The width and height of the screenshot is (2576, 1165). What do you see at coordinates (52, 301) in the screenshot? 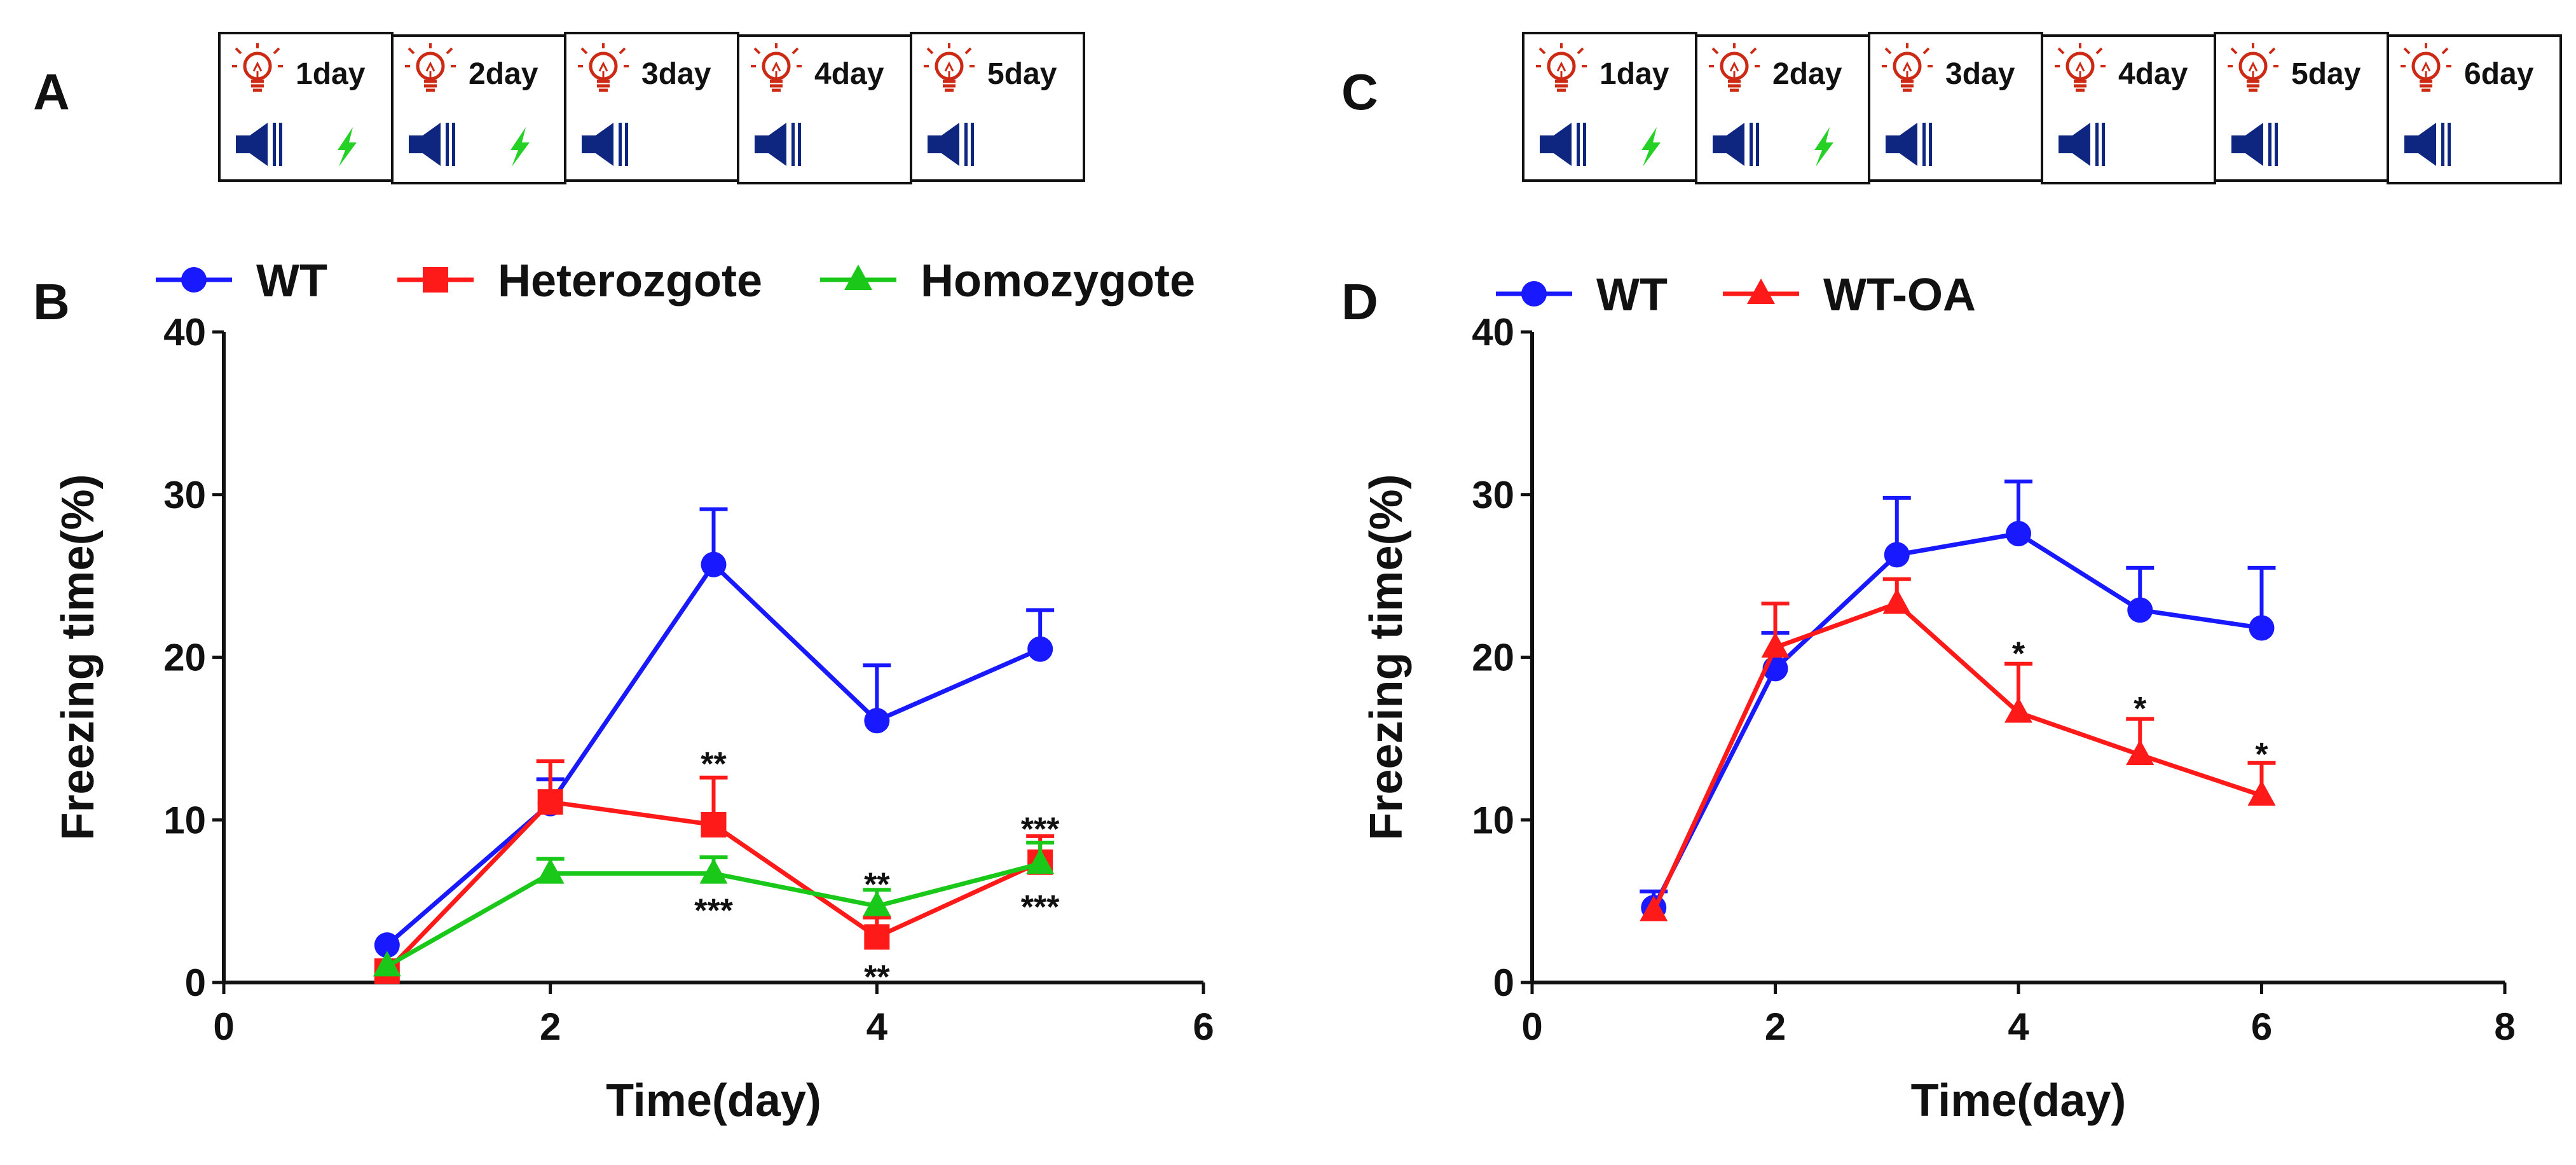
I see `panel-label-b: B` at bounding box center [52, 301].